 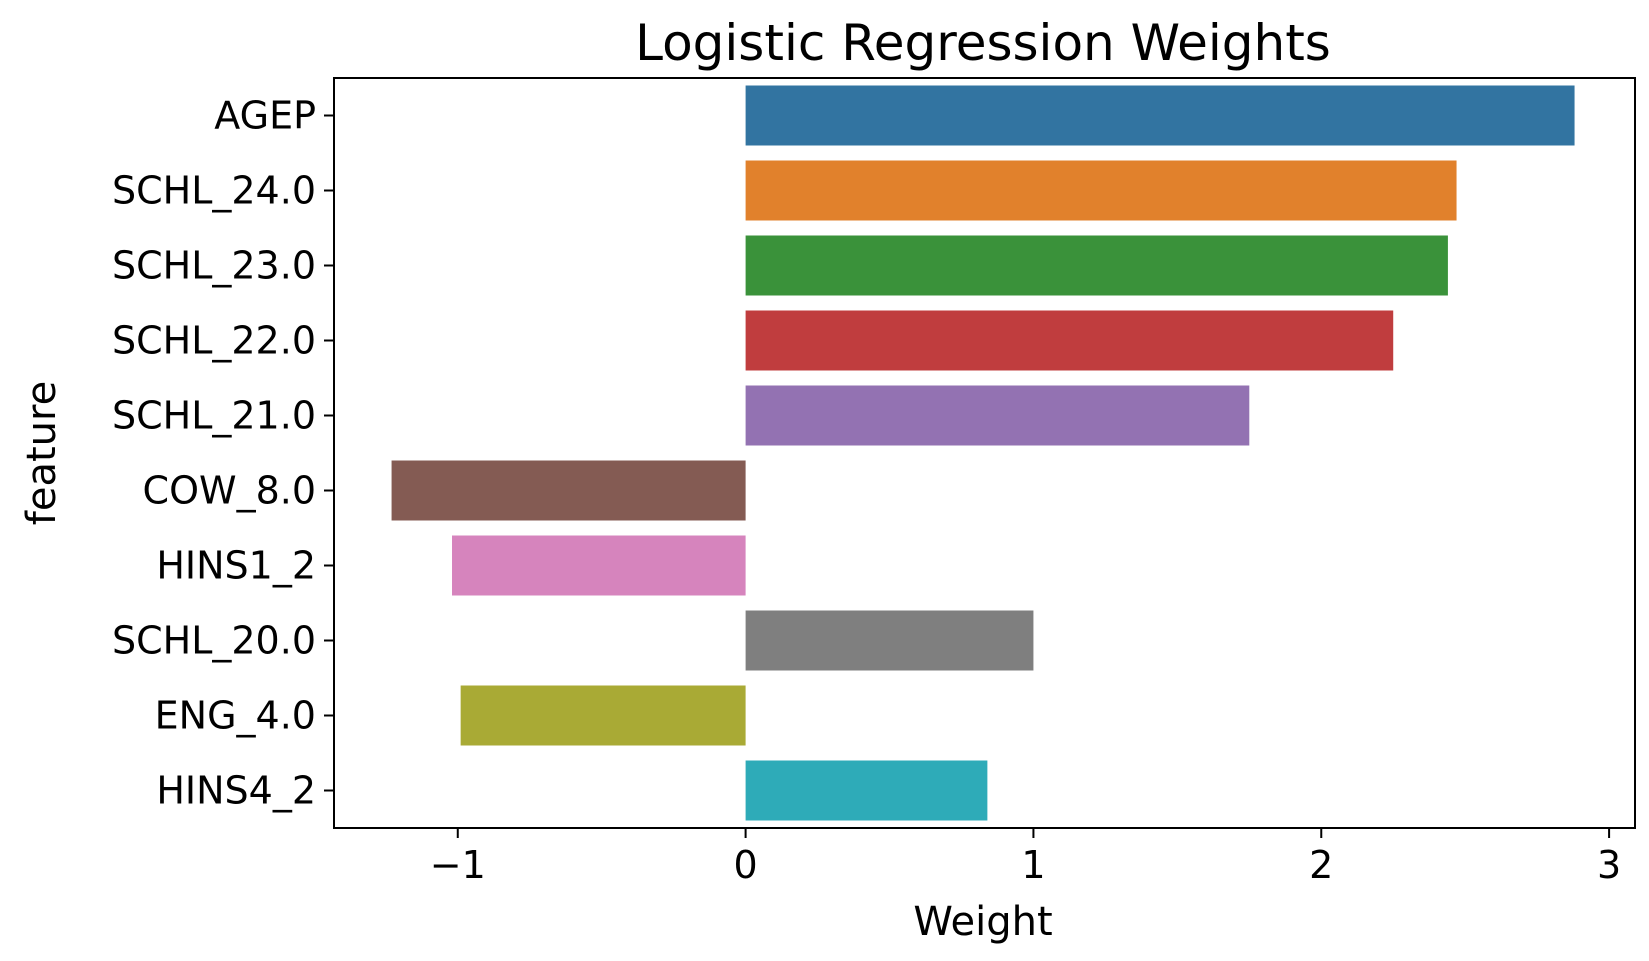 I want to click on x-axis-ticks: −1 0 1 2 3, so click(x=1025, y=857).